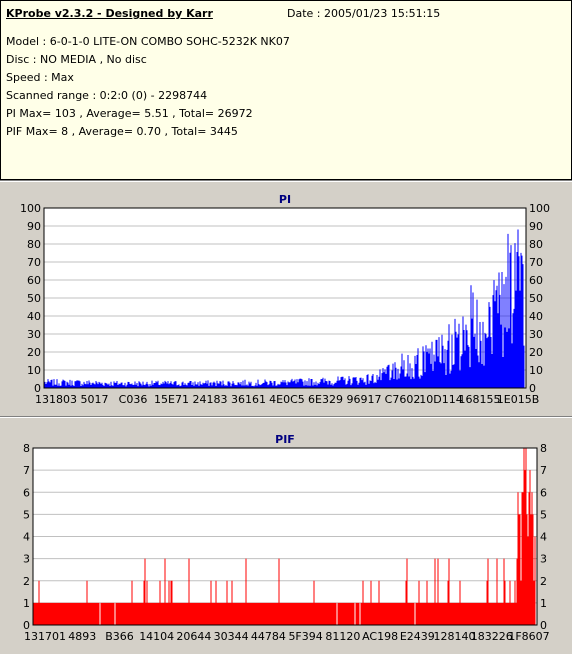  I want to click on pif-ytick-left: 8, so click(26, 448).